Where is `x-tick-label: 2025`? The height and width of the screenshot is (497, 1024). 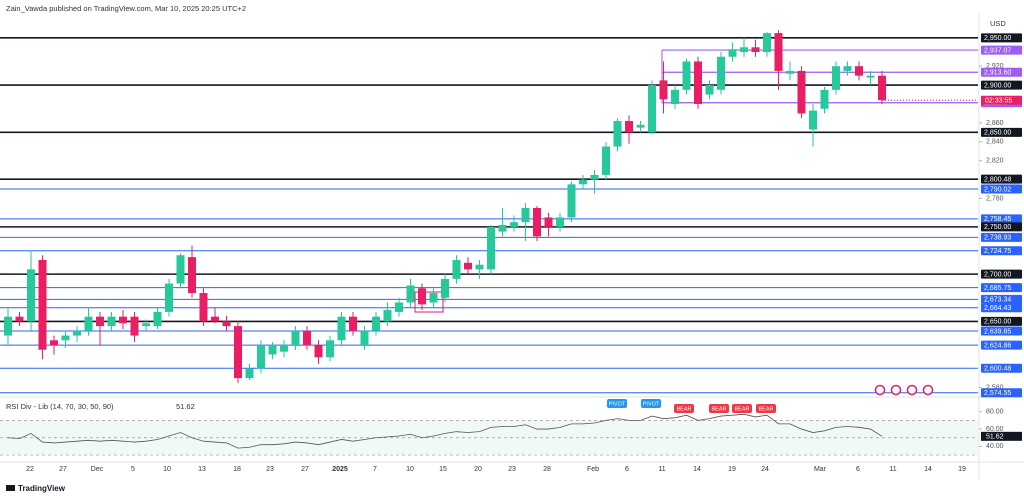 x-tick-label: 2025 is located at coordinates (340, 469).